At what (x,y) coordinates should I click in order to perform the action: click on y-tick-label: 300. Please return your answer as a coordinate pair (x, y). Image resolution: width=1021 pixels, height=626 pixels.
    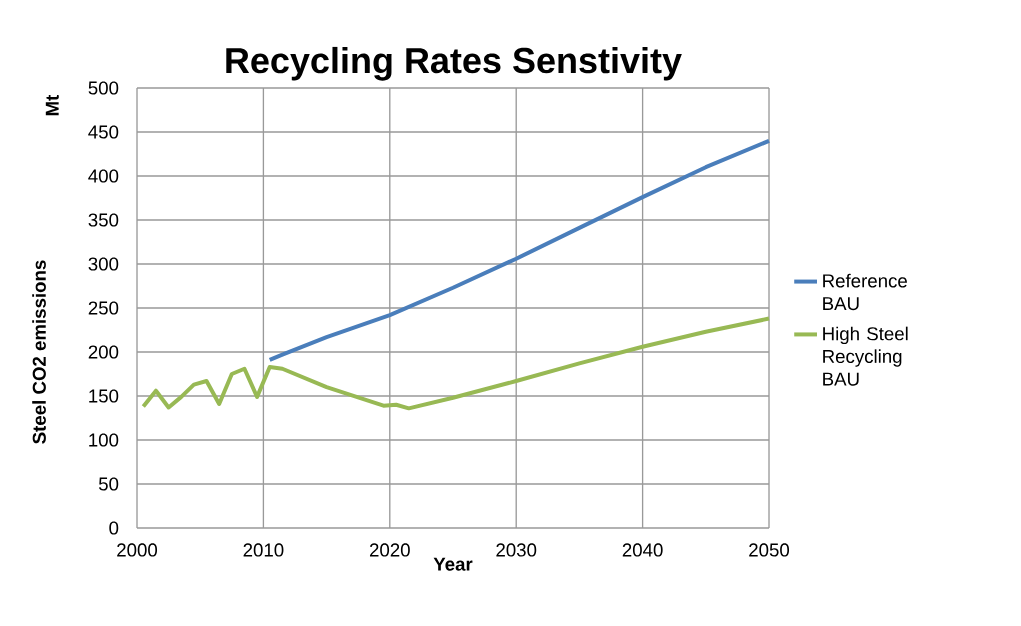
    Looking at the image, I should click on (103, 264).